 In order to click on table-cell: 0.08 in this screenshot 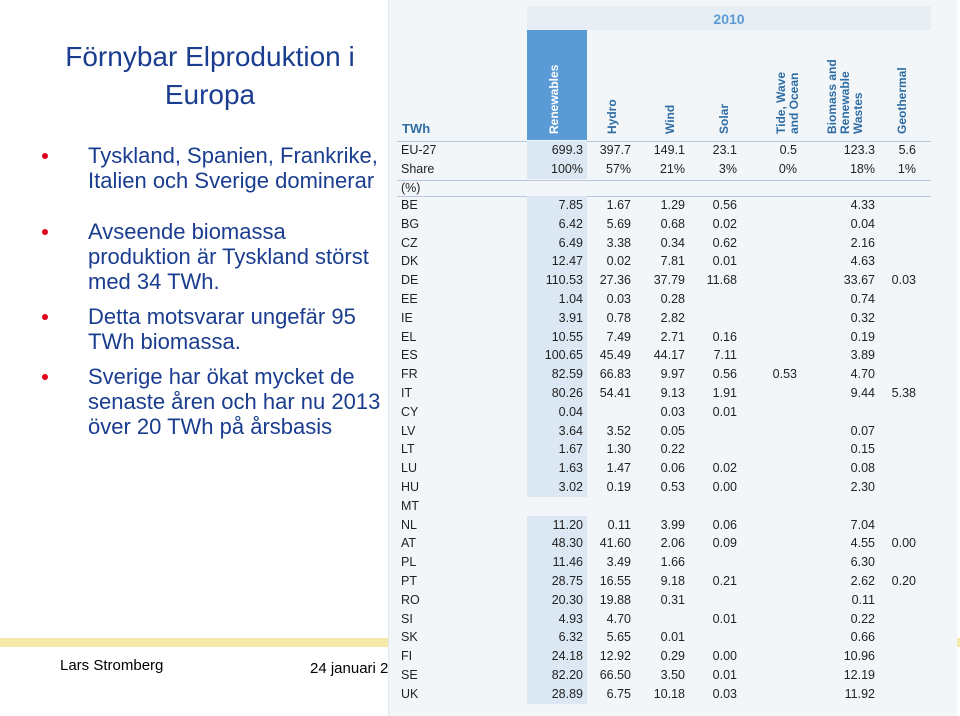, I will do `click(862, 468)`.